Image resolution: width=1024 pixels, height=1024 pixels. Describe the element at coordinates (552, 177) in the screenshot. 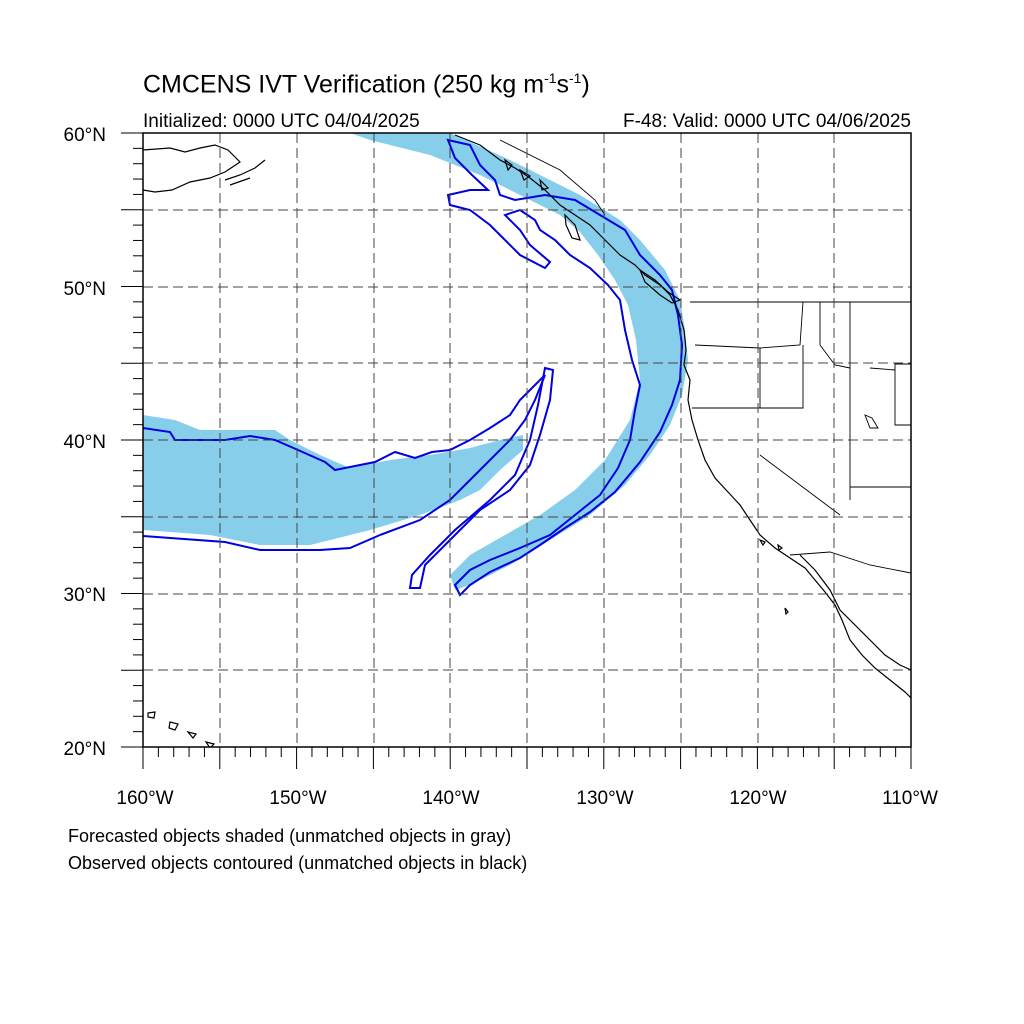

I see `alaska-canada-border` at that location.